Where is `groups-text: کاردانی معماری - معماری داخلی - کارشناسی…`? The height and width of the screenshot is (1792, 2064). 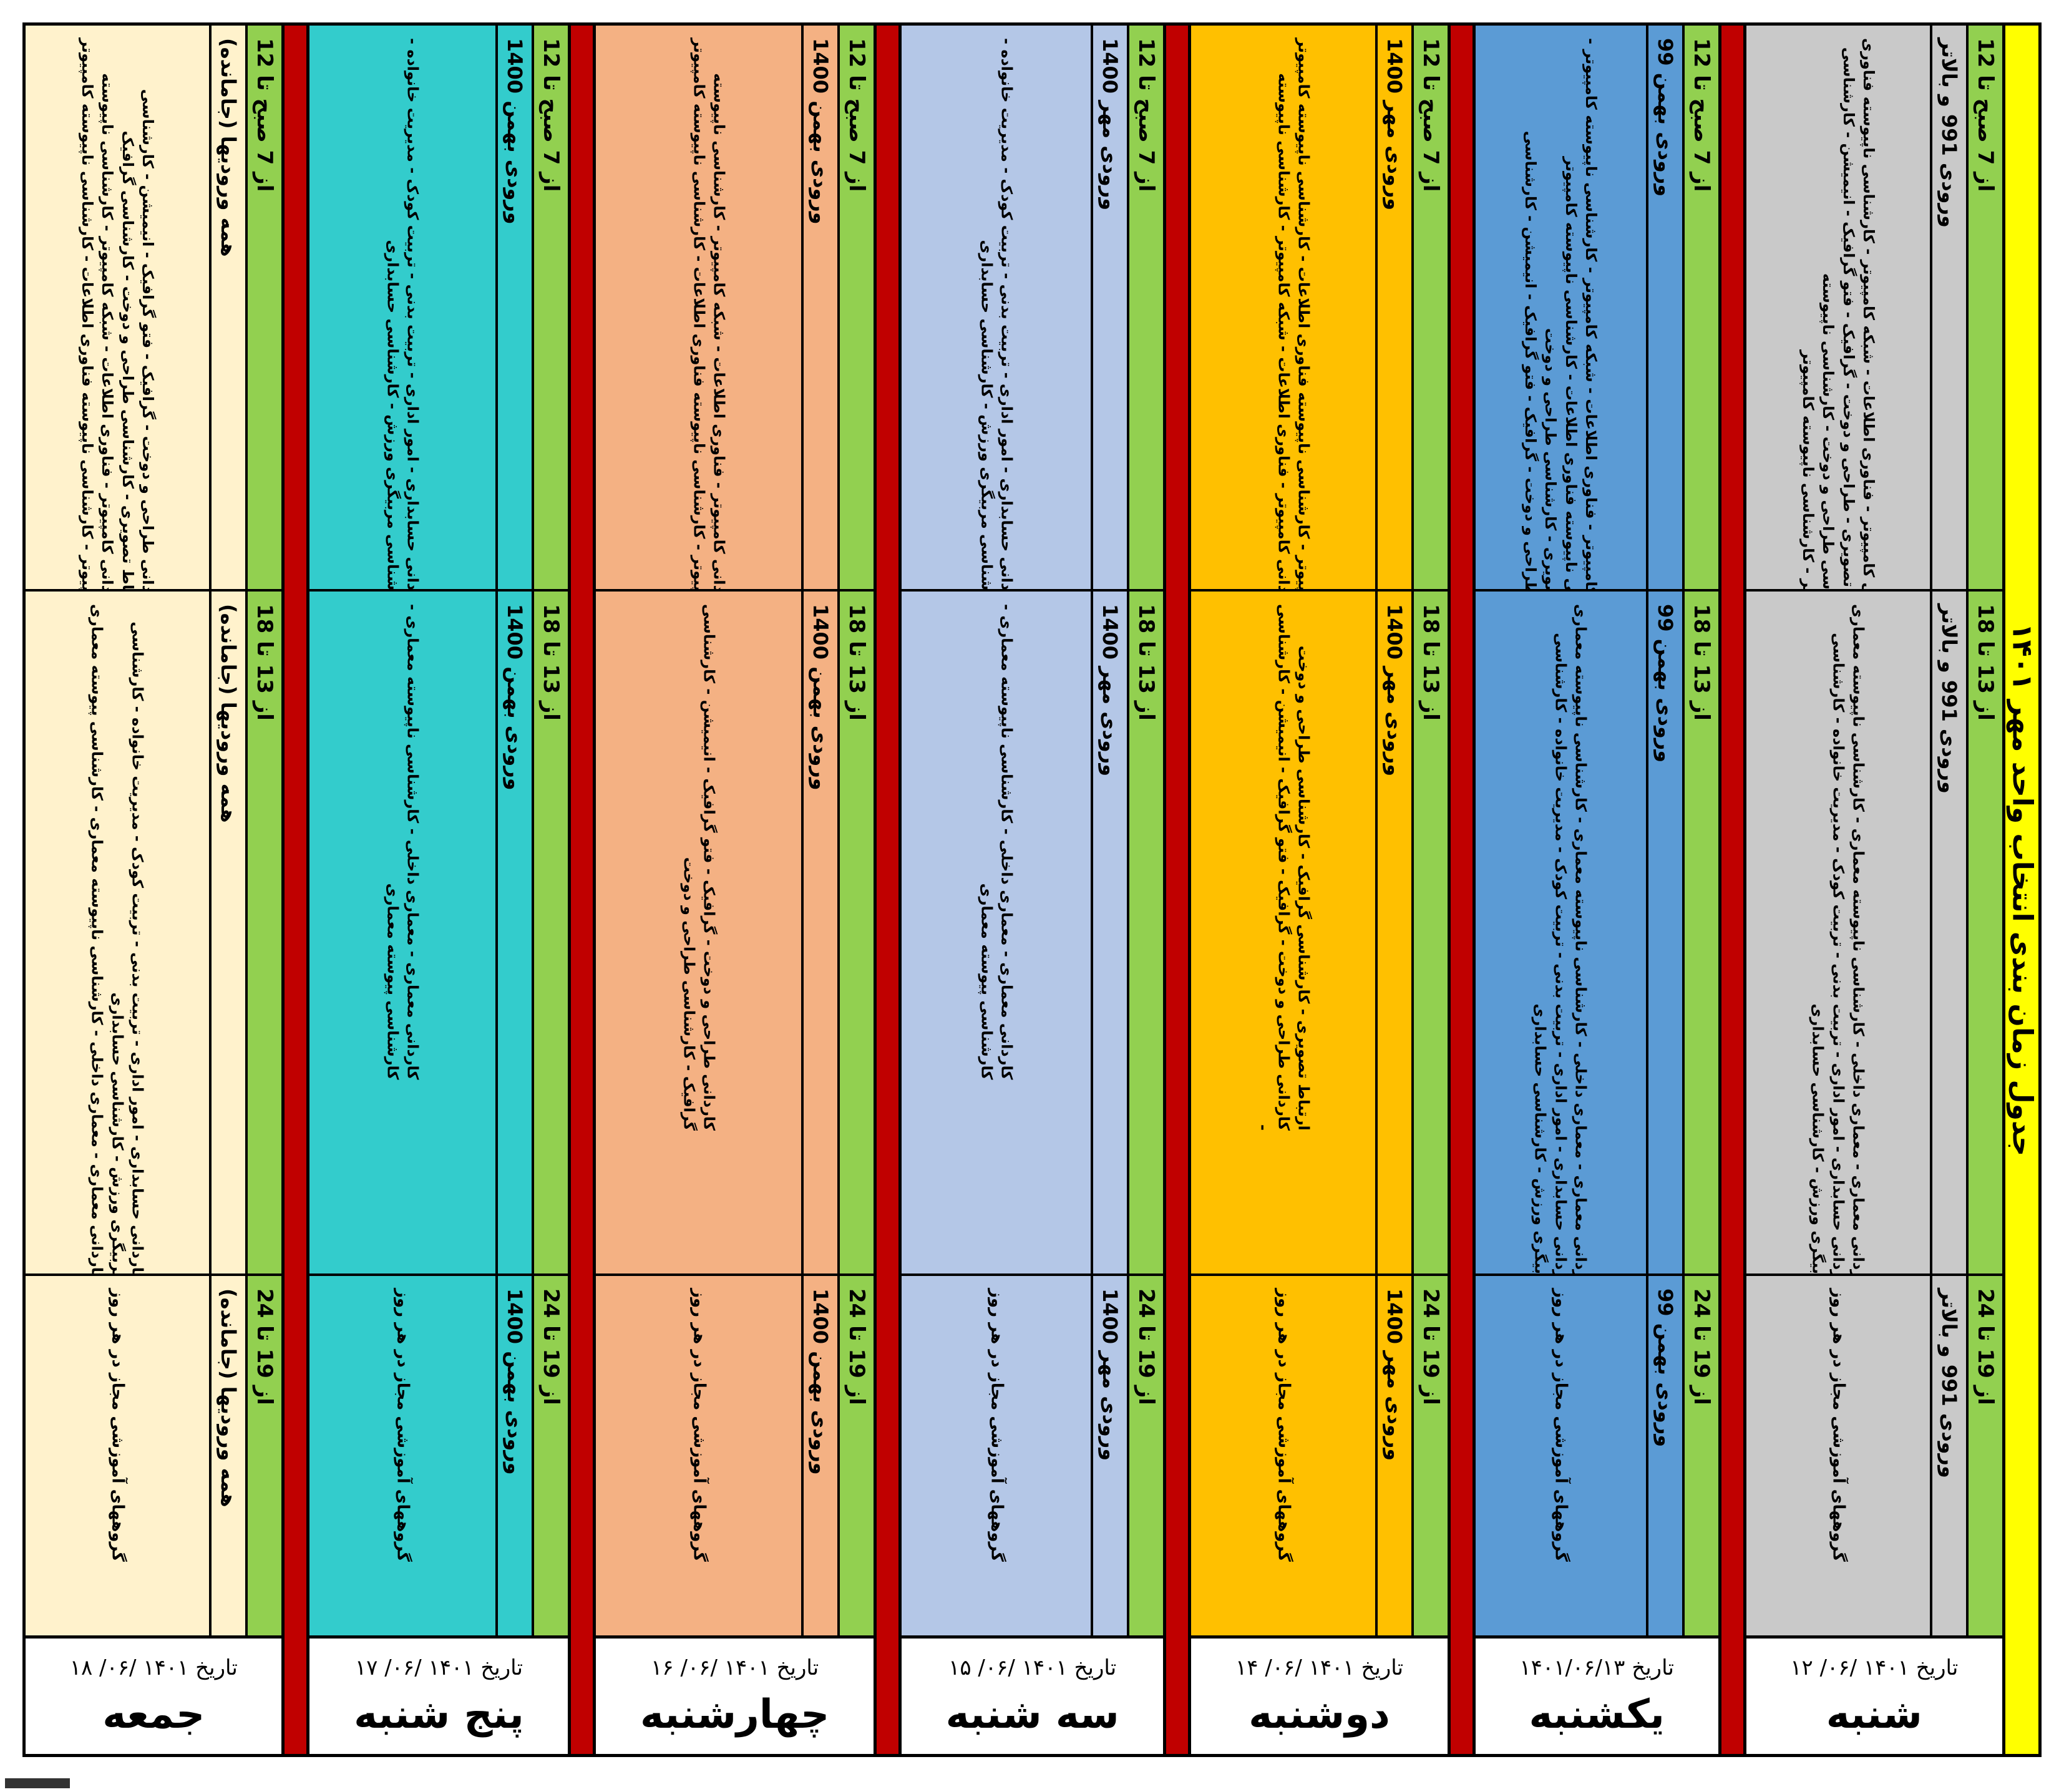
groups-text: کاردانی معماری - معماری داخلی - کارشناسی… is located at coordinates (1561, 938).